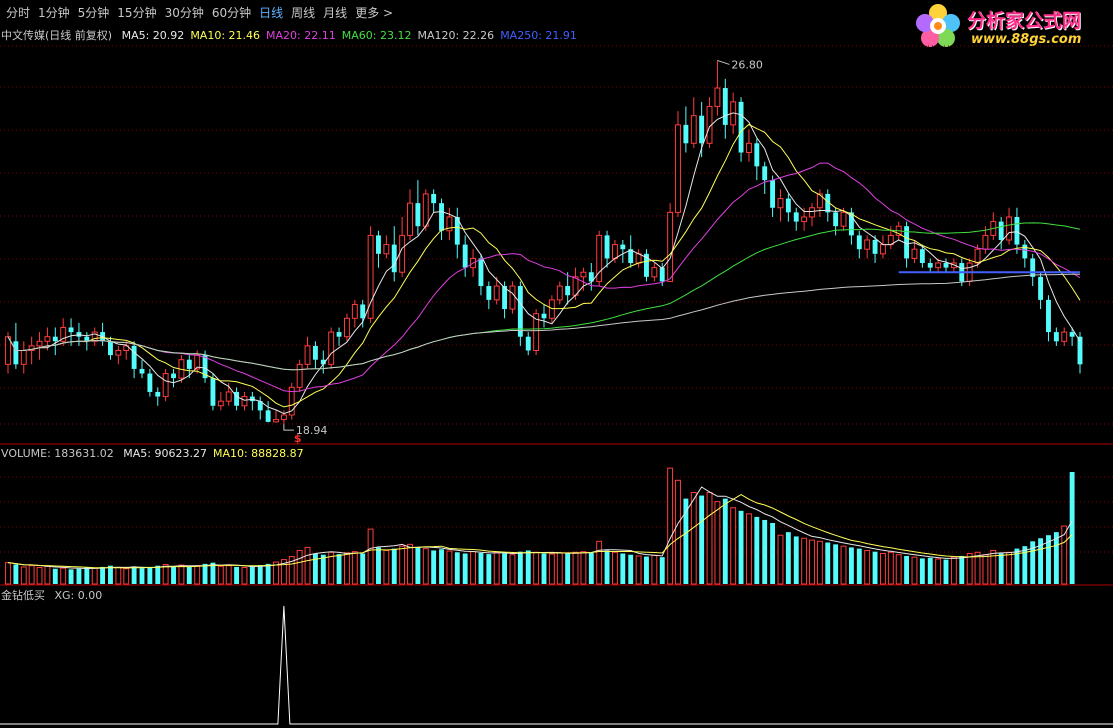  I want to click on high-label: 26.80, so click(747, 64).